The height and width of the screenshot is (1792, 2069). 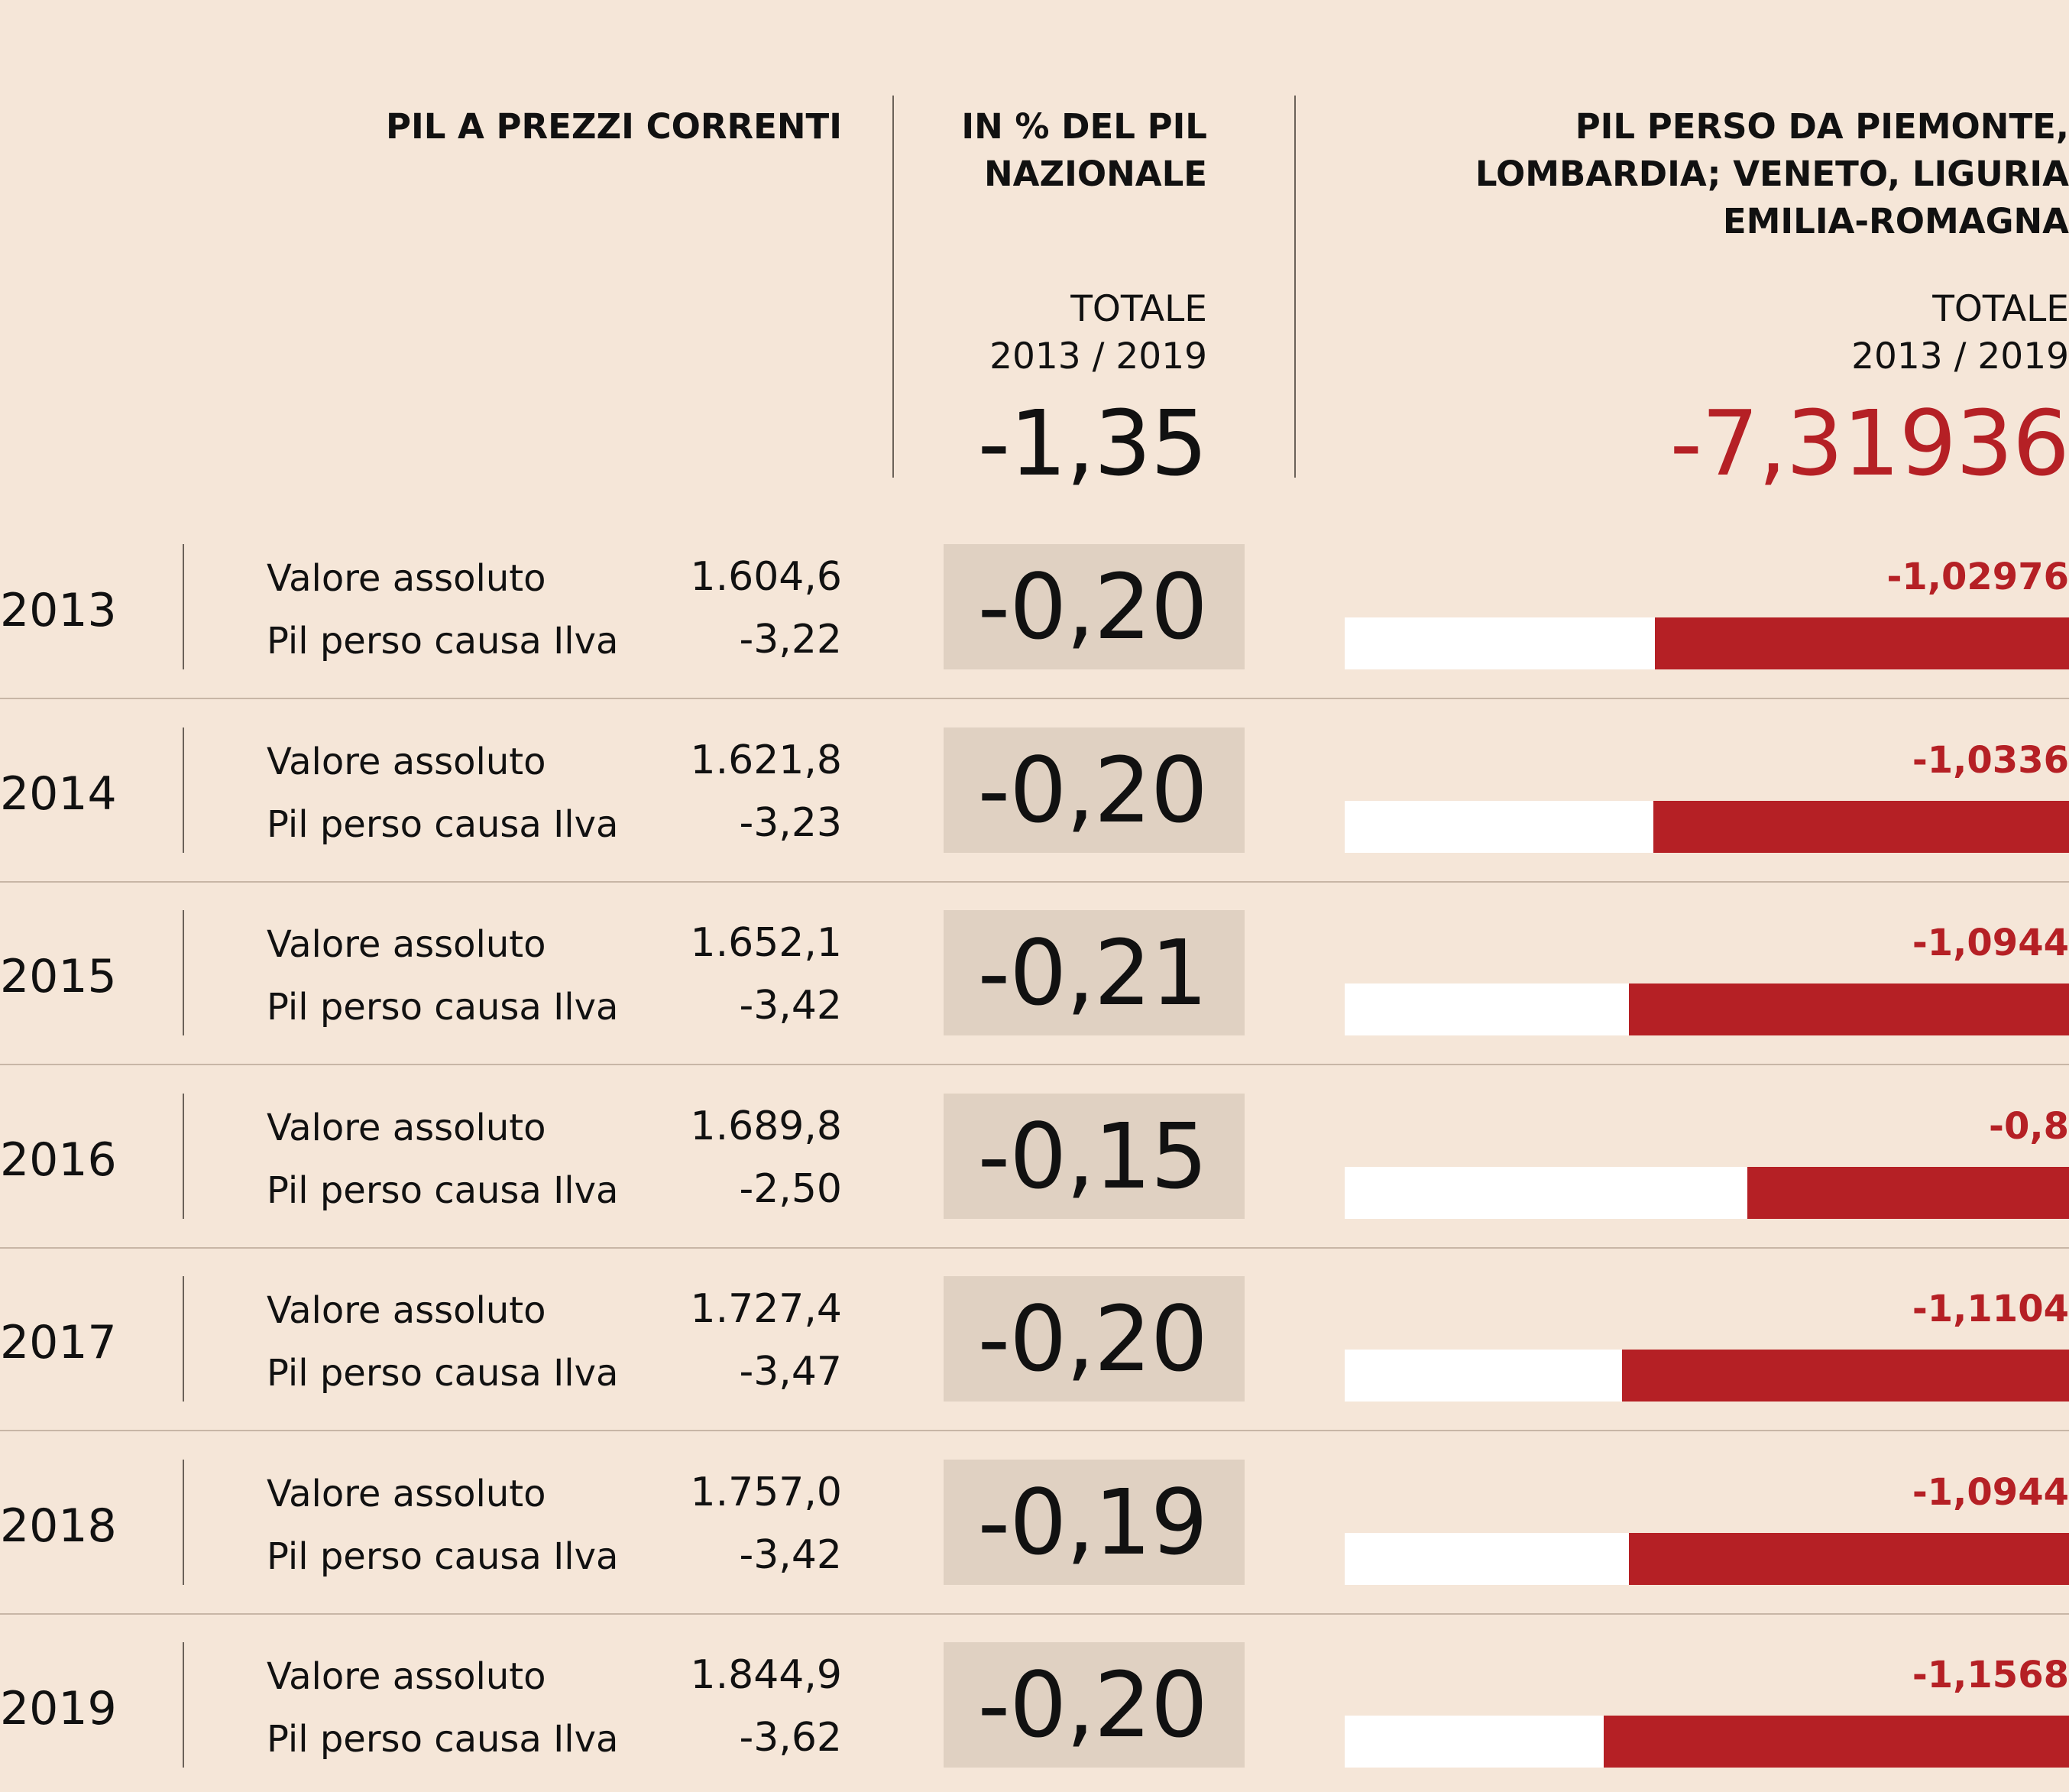 What do you see at coordinates (766, 1492) in the screenshot?
I see `row-value-absolute: 1.757,0` at bounding box center [766, 1492].